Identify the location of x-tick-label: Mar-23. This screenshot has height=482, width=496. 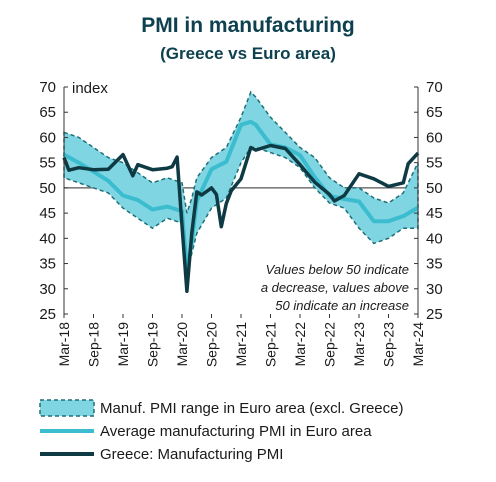
(359, 344).